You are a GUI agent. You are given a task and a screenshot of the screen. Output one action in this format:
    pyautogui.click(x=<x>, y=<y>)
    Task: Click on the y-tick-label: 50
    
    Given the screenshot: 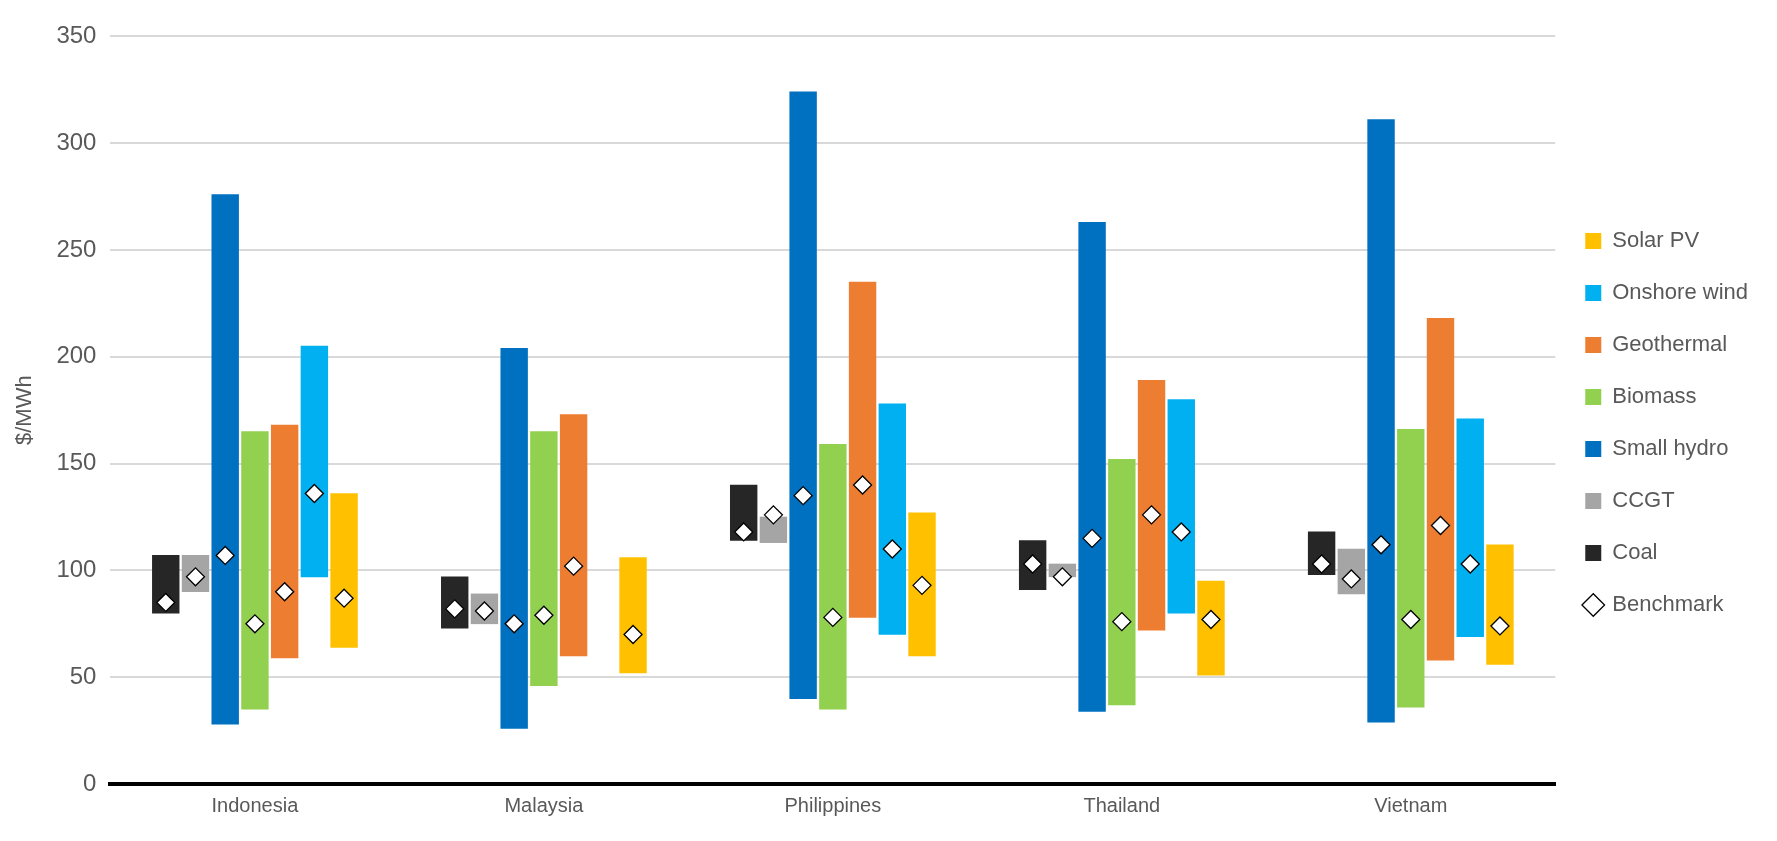 What is the action you would take?
    pyautogui.click(x=83, y=675)
    